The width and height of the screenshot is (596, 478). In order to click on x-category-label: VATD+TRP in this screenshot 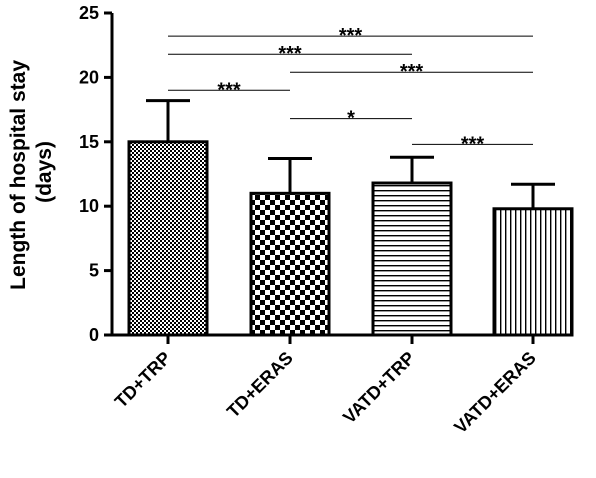, I will do `click(379, 388)`.